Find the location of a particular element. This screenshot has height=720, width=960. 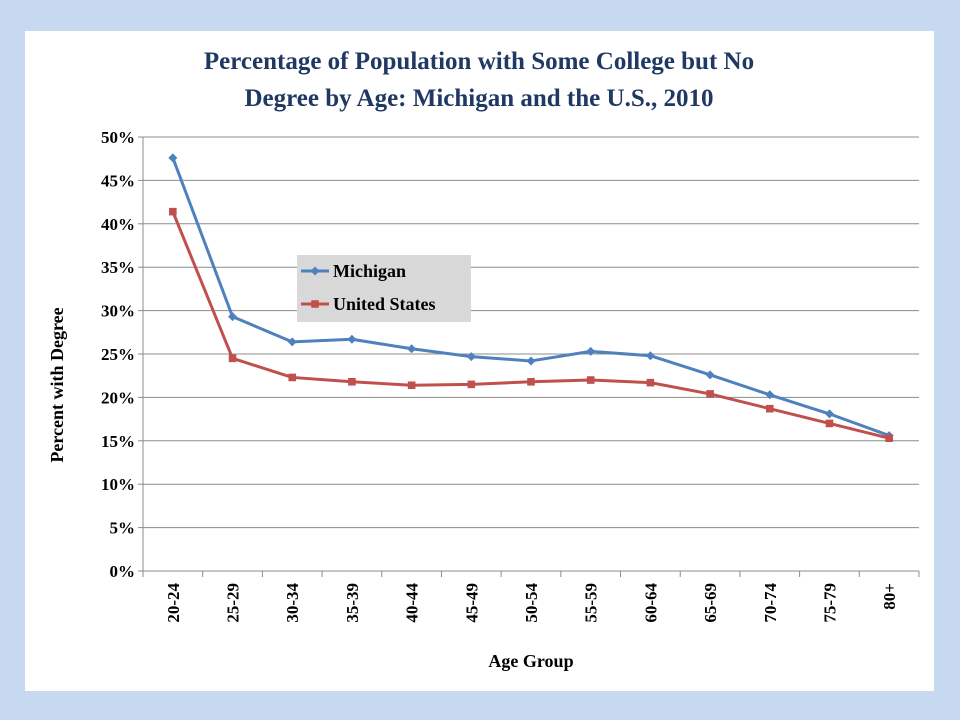

x-tick-label: 45-49 is located at coordinates (471, 603).